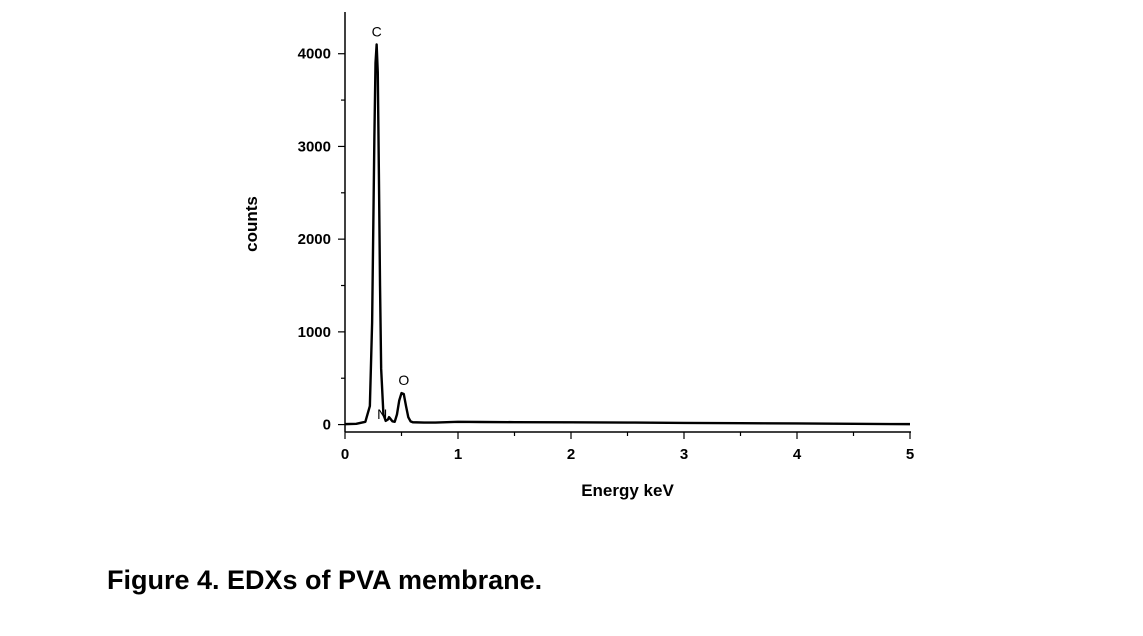  What do you see at coordinates (382, 414) in the screenshot?
I see `peak-label-n: N` at bounding box center [382, 414].